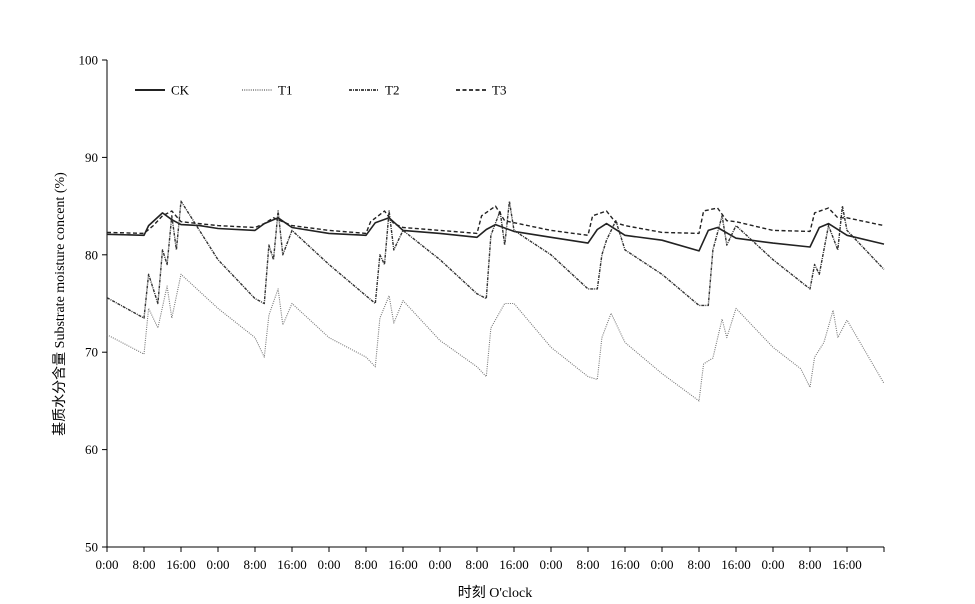 This screenshot has height=604, width=975. What do you see at coordinates (392, 90) in the screenshot?
I see `legend-label-t2: T2` at bounding box center [392, 90].